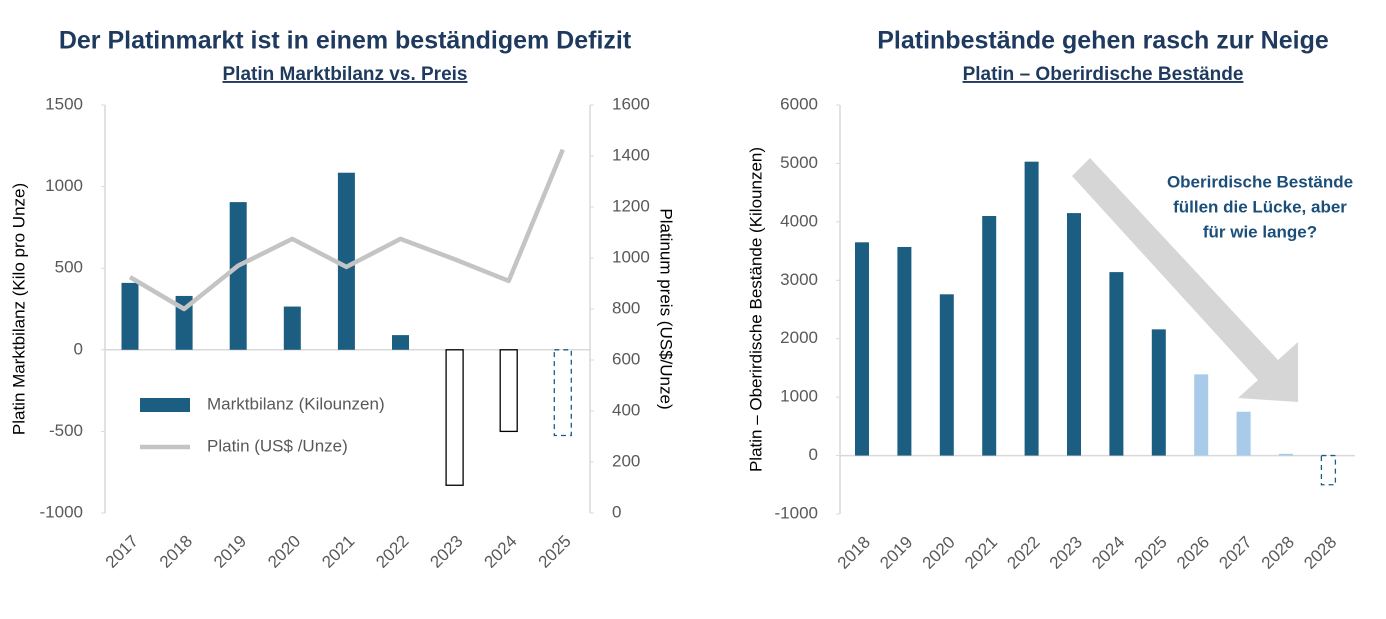 This screenshot has height=619, width=1386. What do you see at coordinates (799, 103) in the screenshot?
I see `y-tick-label: 6000` at bounding box center [799, 103].